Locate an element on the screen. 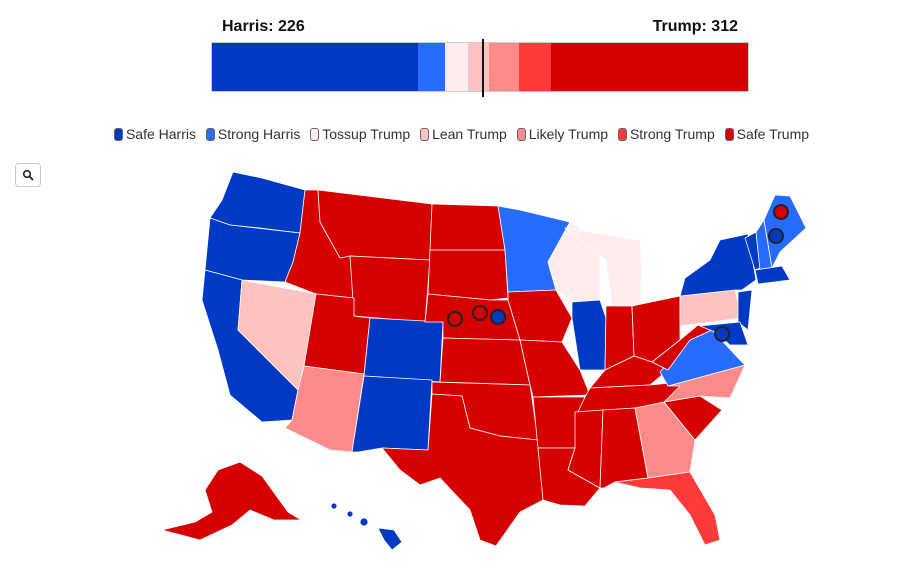  state-MA is located at coordinates (772, 275).